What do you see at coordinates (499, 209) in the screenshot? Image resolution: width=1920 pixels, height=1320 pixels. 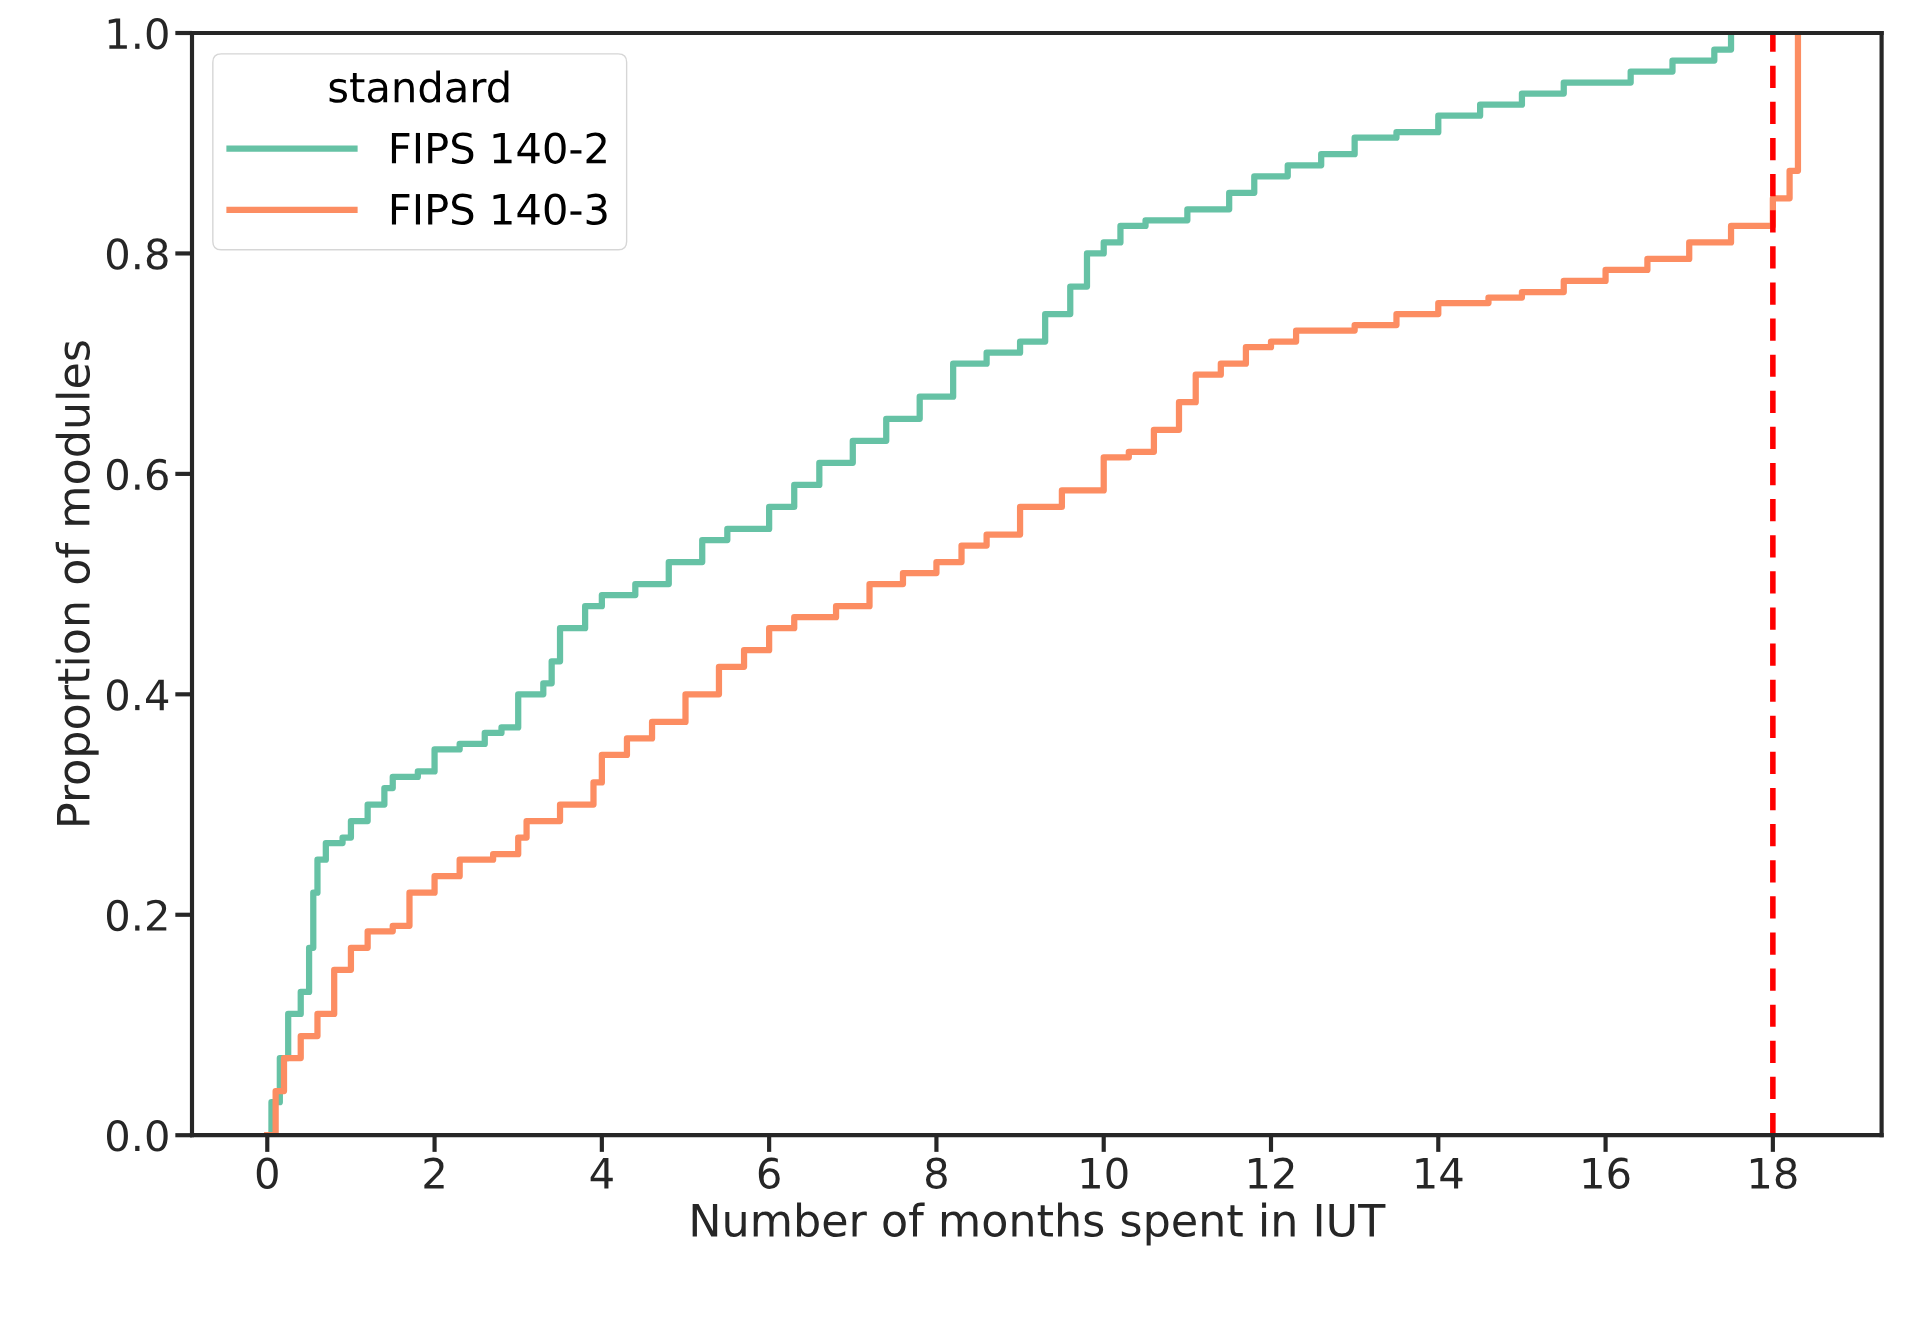 I see `legend-label: FIPS 140-3` at bounding box center [499, 209].